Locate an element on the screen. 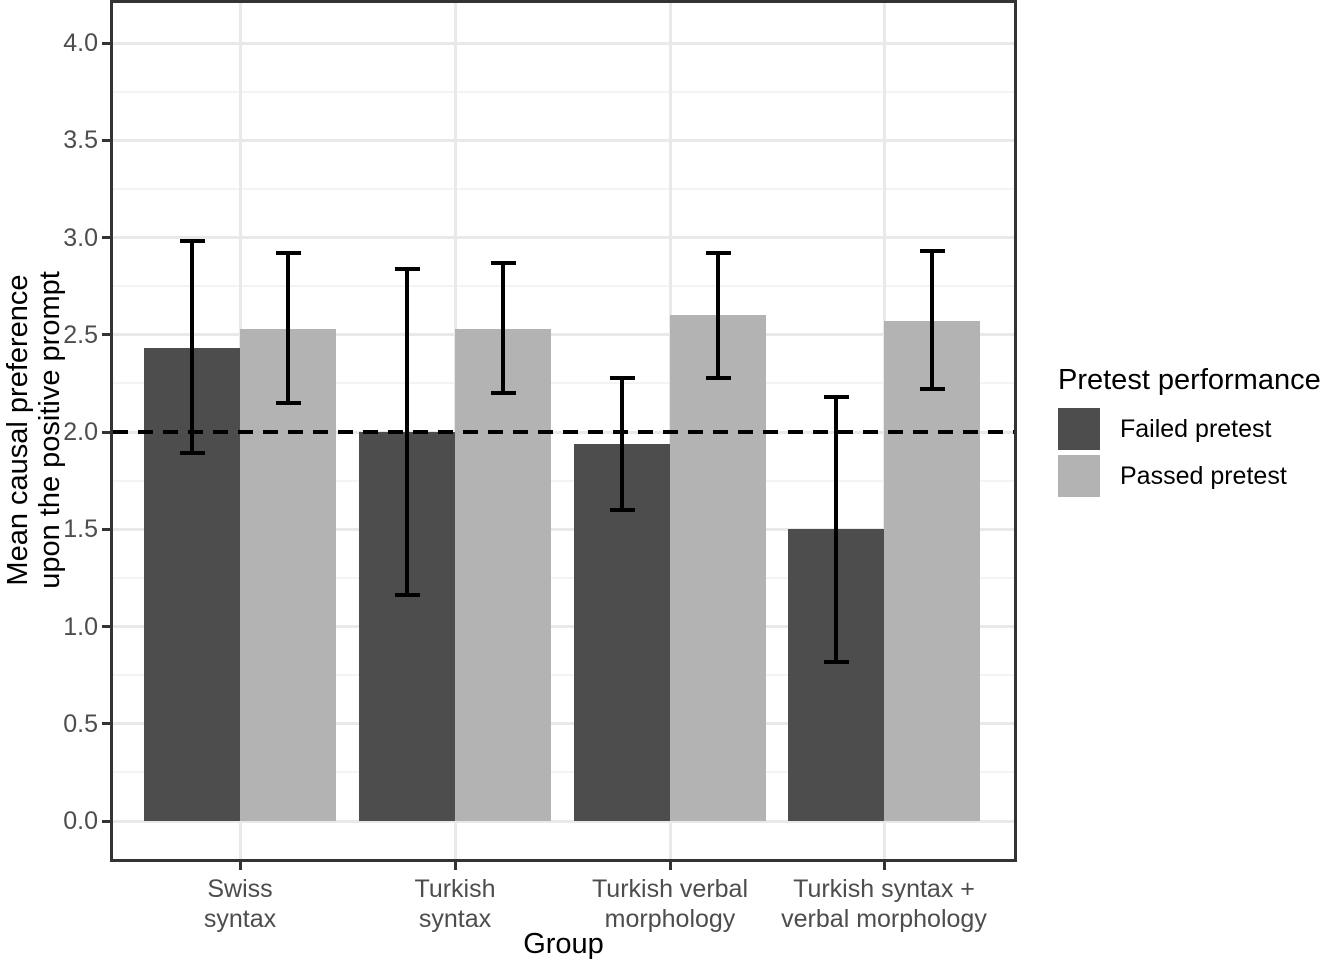 This screenshot has height=965, width=1326. y-tick-label: 3.0 is located at coordinates (80, 237).